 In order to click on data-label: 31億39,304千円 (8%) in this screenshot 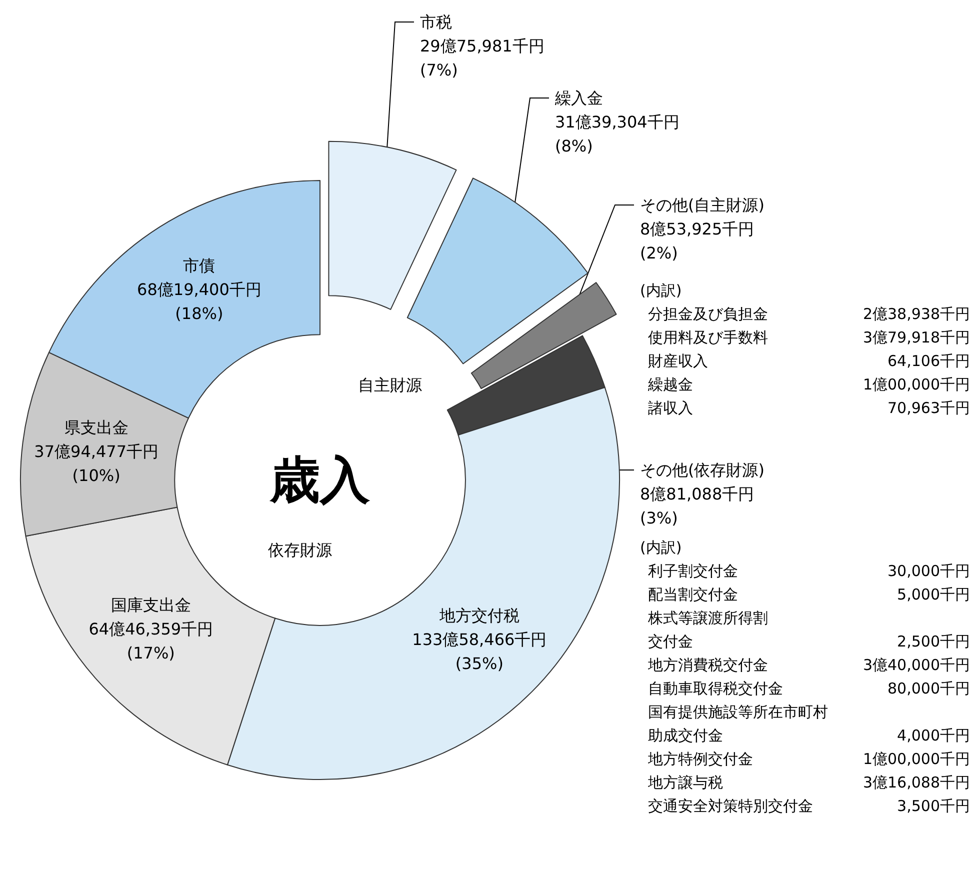, I will do `click(617, 134)`.